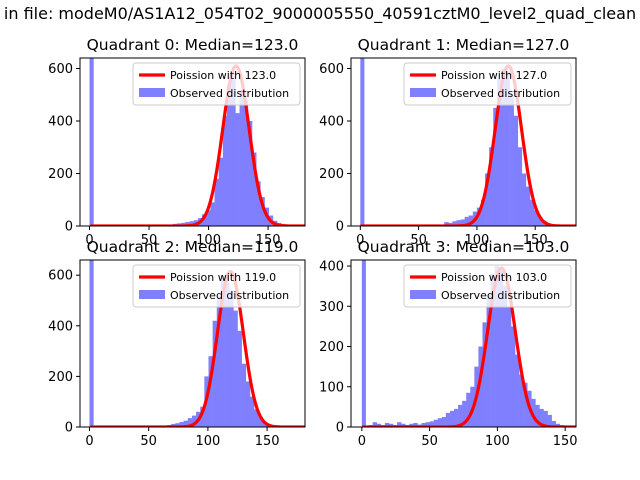  Describe the element at coordinates (69, 227) in the screenshot. I see `y-tick-label: 0` at that location.